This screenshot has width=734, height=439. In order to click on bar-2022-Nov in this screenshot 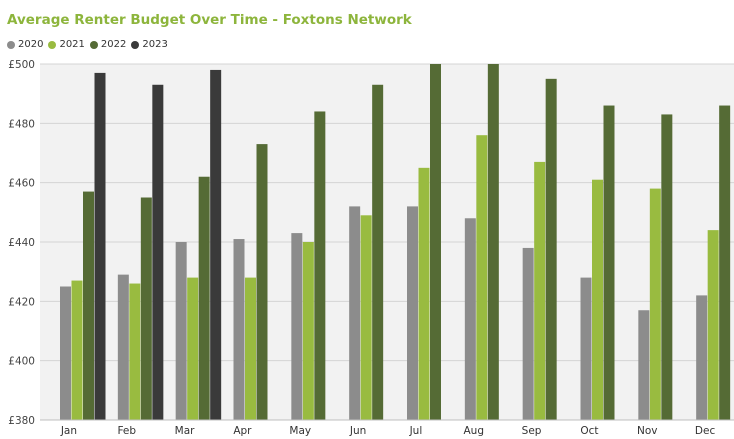, I will do `click(667, 267)`.